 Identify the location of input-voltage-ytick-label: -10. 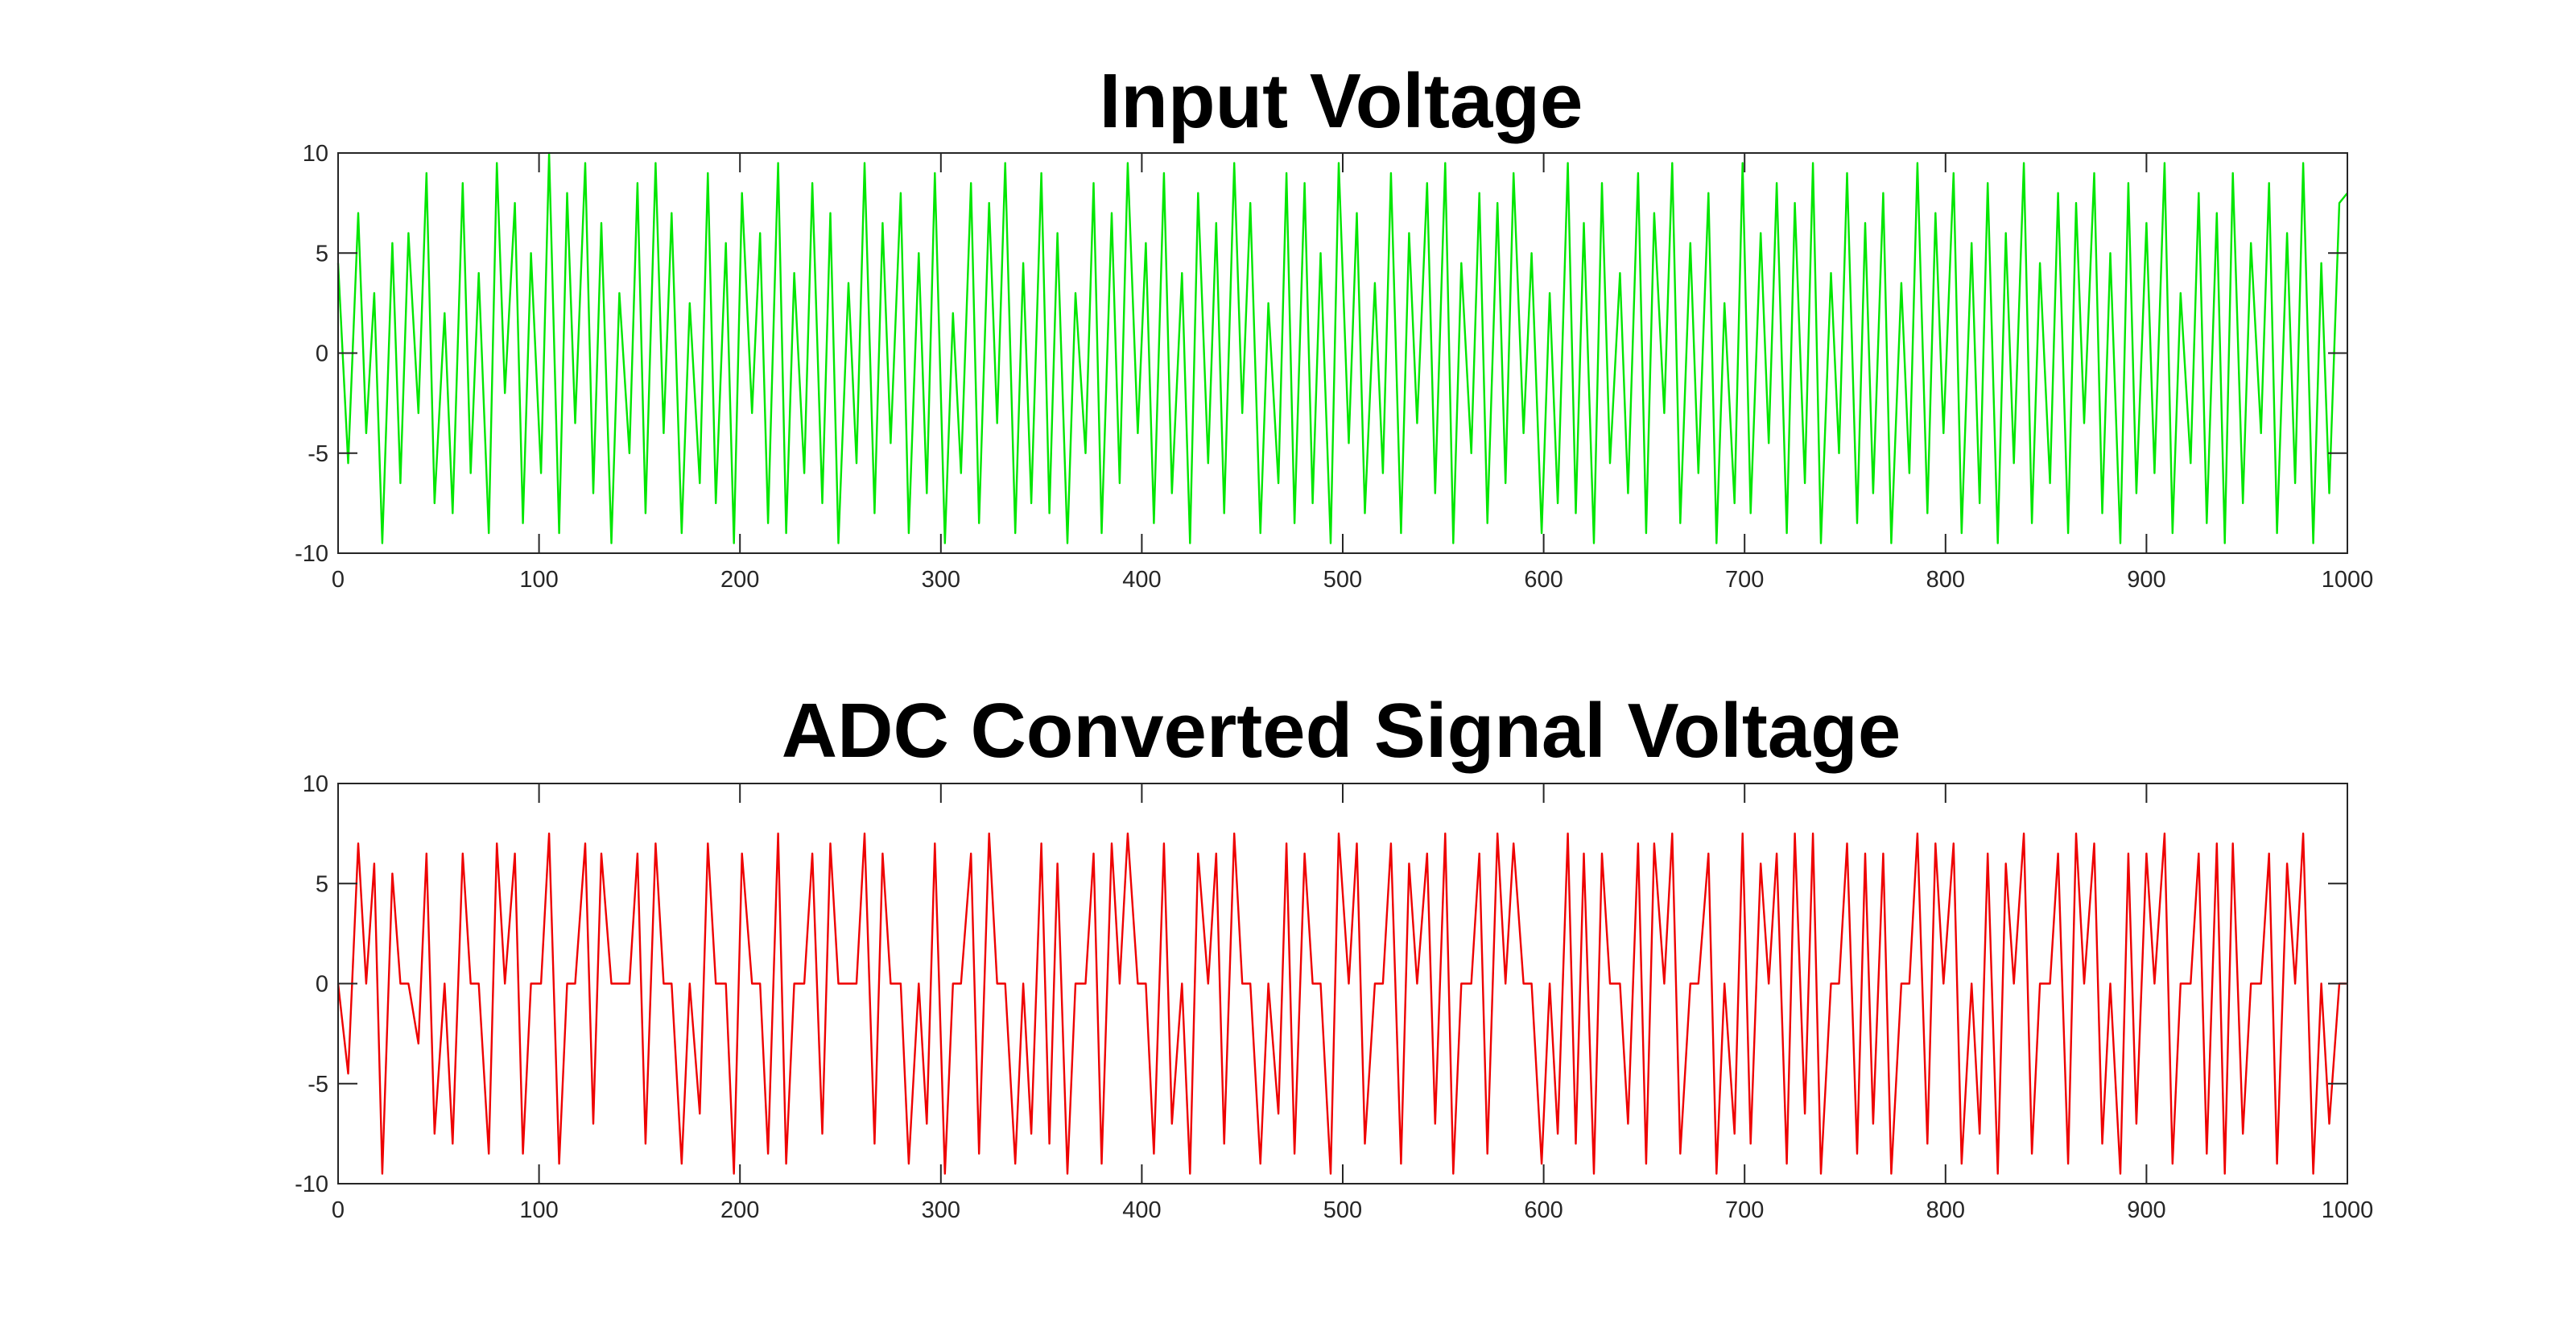
(311, 554).